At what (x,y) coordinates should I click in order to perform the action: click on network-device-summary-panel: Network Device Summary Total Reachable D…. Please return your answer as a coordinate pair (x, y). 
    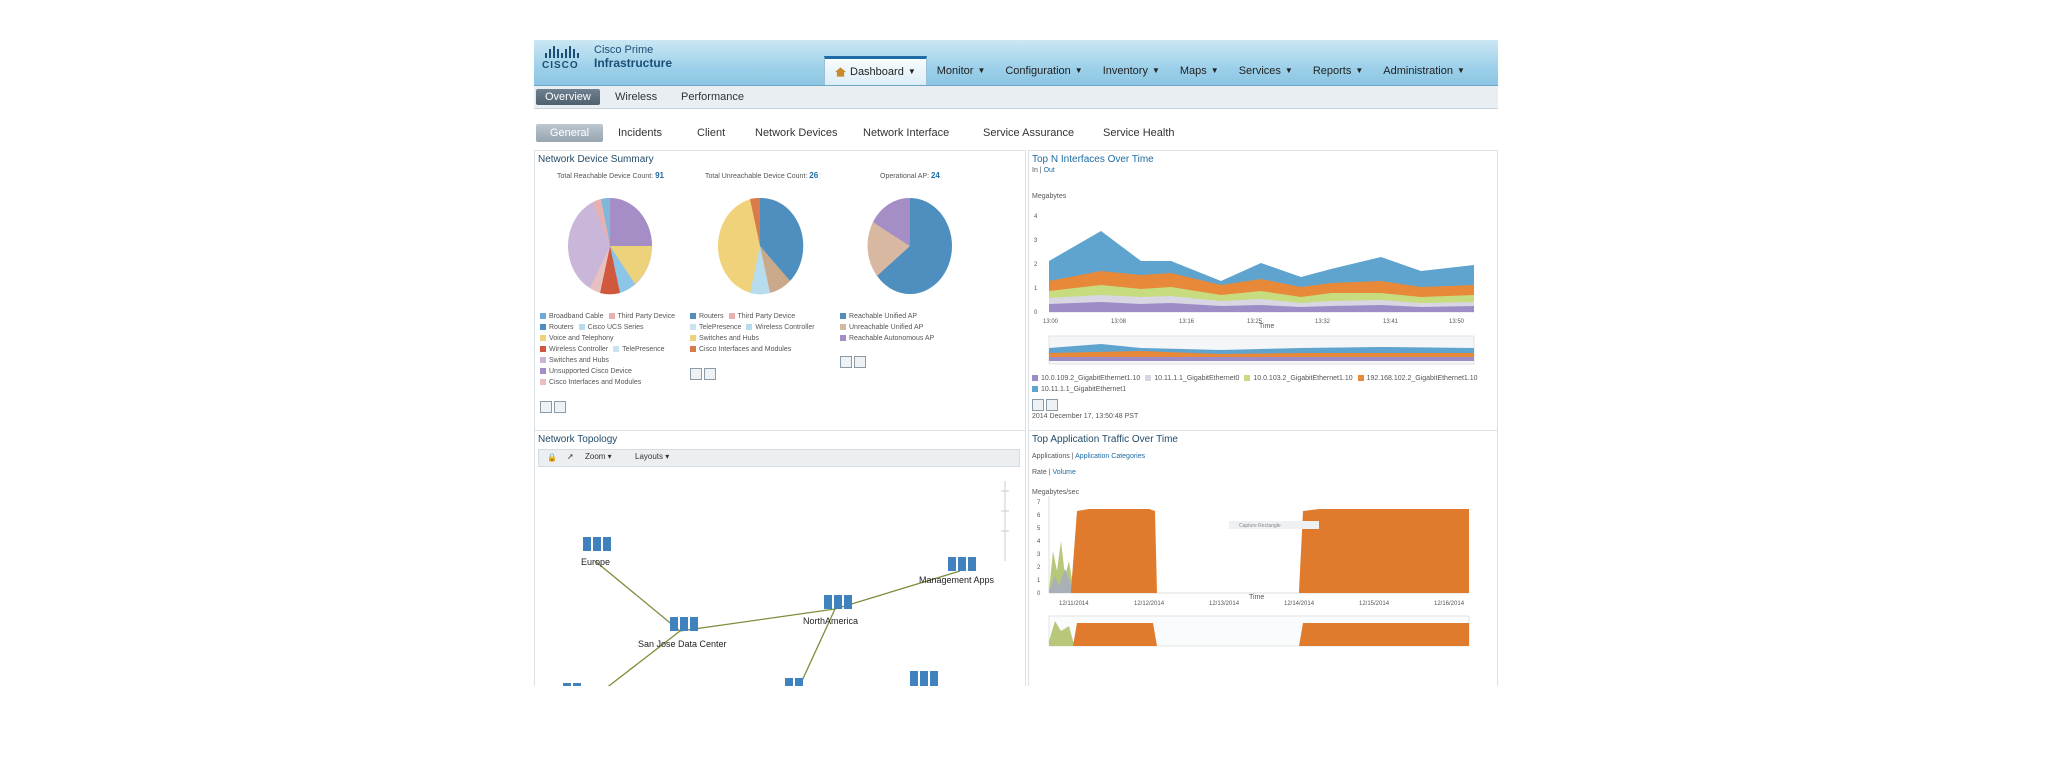
    Looking at the image, I should click on (780, 307).